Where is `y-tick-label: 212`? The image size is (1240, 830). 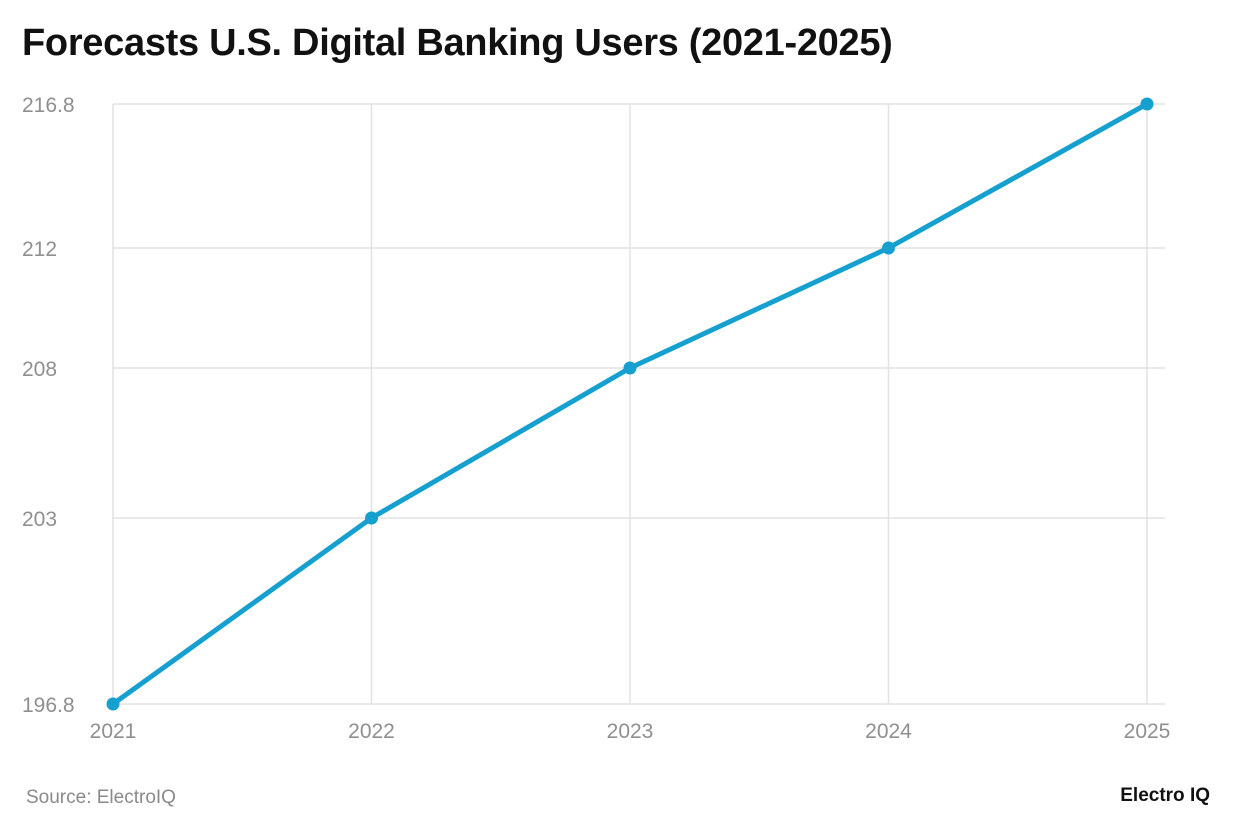
y-tick-label: 212 is located at coordinates (39, 249).